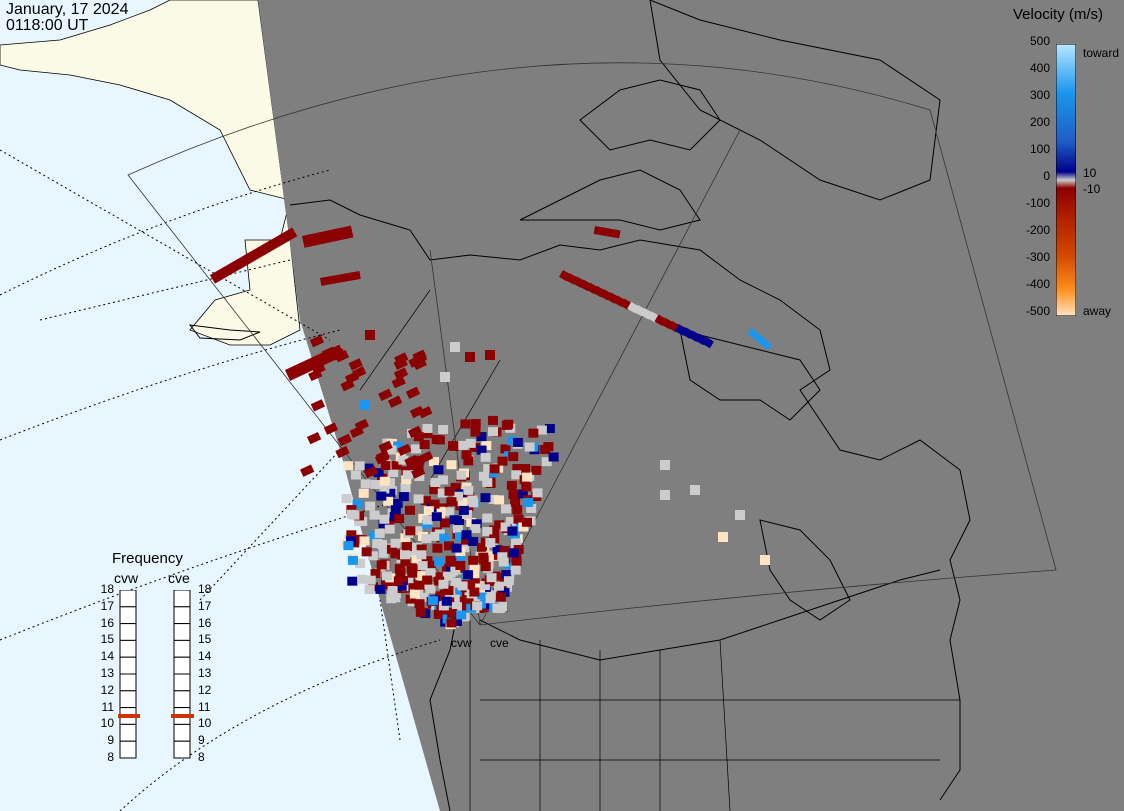 The image size is (1124, 811). I want to click on velocity-tick-label: 200, so click(1039, 122).